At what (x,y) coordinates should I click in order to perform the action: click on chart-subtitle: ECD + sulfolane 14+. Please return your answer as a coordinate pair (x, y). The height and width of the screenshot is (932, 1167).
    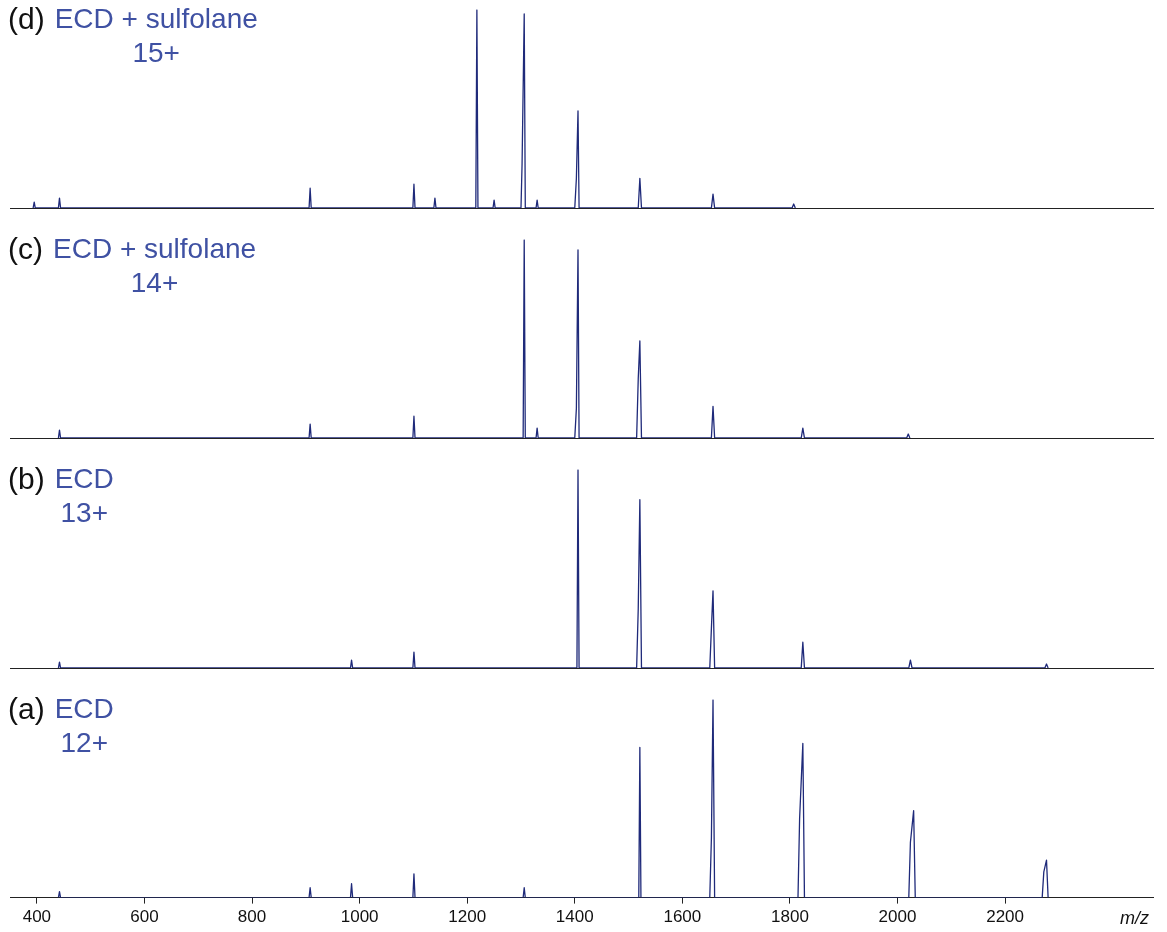
    Looking at the image, I should click on (154, 266).